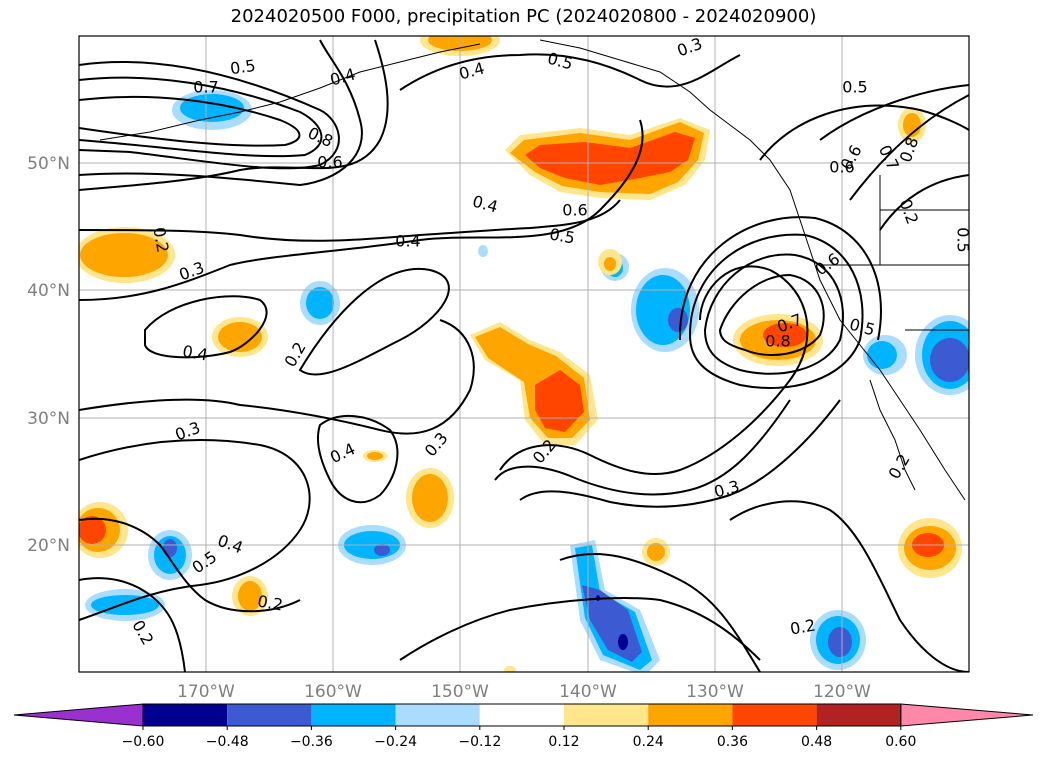 Image resolution: width=1047 pixels, height=765 pixels. Describe the element at coordinates (48, 291) in the screenshot. I see `lat-label: 40°N` at that location.